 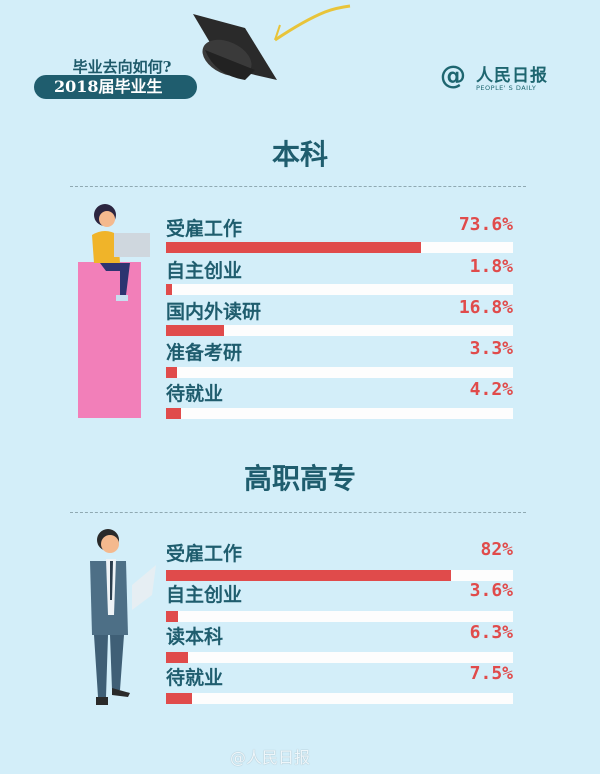 I want to click on value-label: 73.6%, so click(x=485, y=224).